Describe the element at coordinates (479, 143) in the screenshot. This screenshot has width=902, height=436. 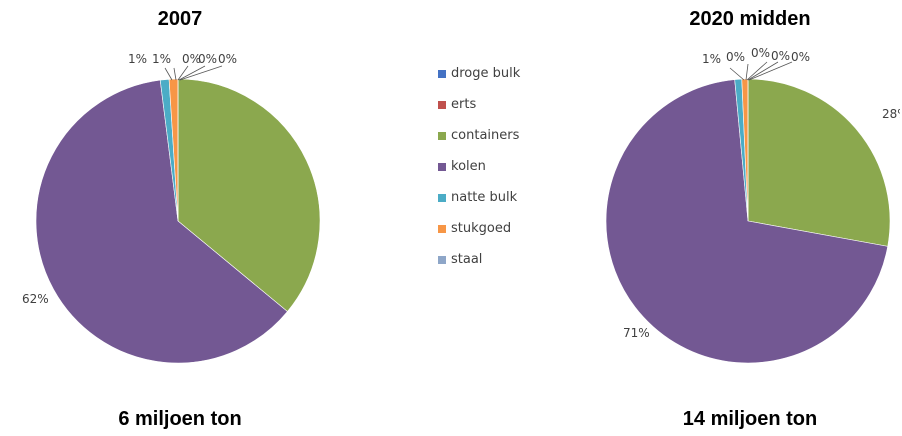
I see `legend-item-containers: containers` at that location.